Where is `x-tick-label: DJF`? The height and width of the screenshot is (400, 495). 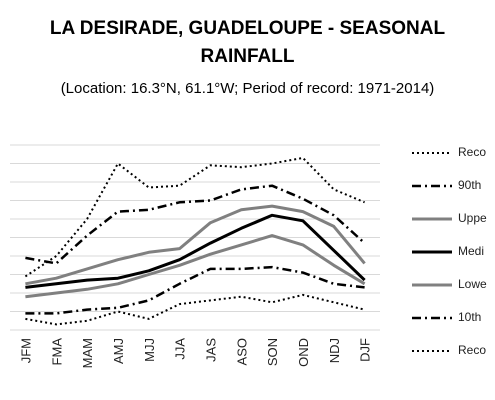
x-tick-label: DJF is located at coordinates (365, 350).